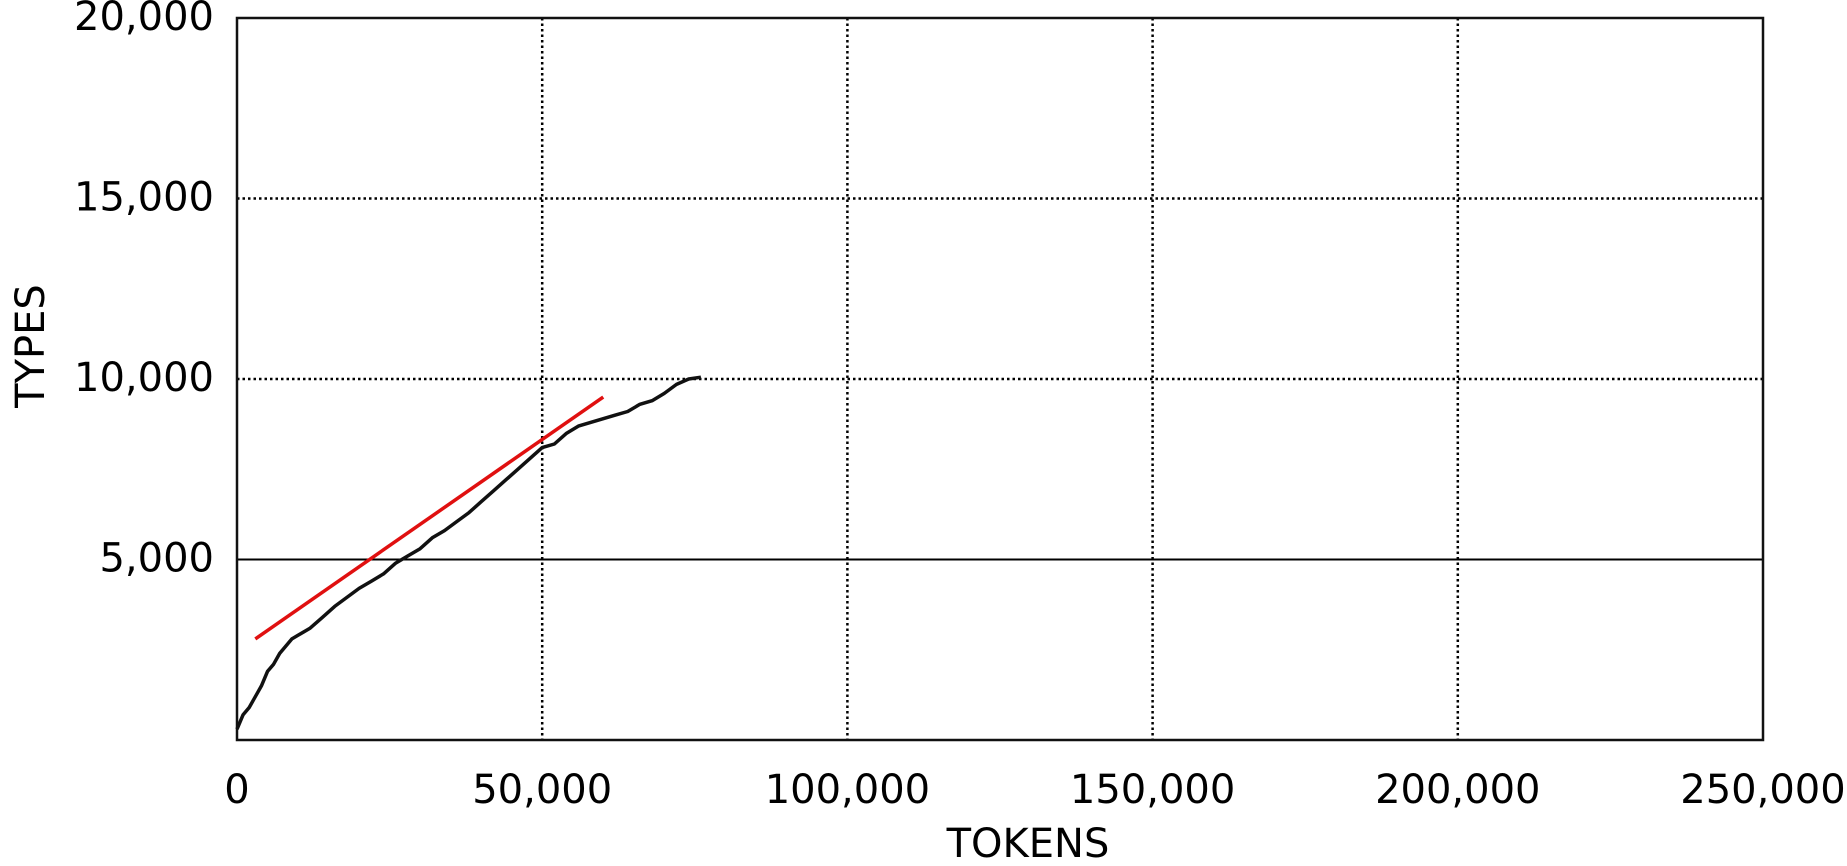 This screenshot has height=866, width=1847. What do you see at coordinates (144, 198) in the screenshot?
I see `y-tick-label: 15,000` at bounding box center [144, 198].